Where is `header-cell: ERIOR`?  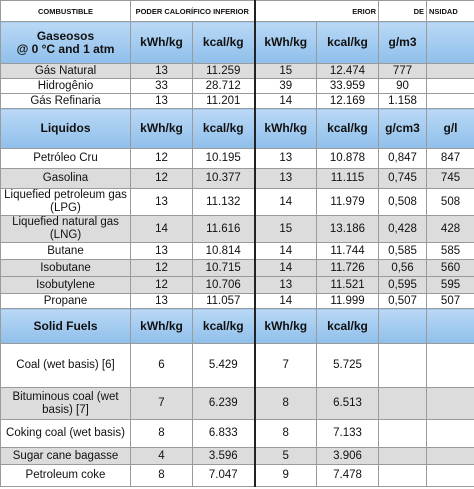
header-cell: ERIOR is located at coordinates (316, 11).